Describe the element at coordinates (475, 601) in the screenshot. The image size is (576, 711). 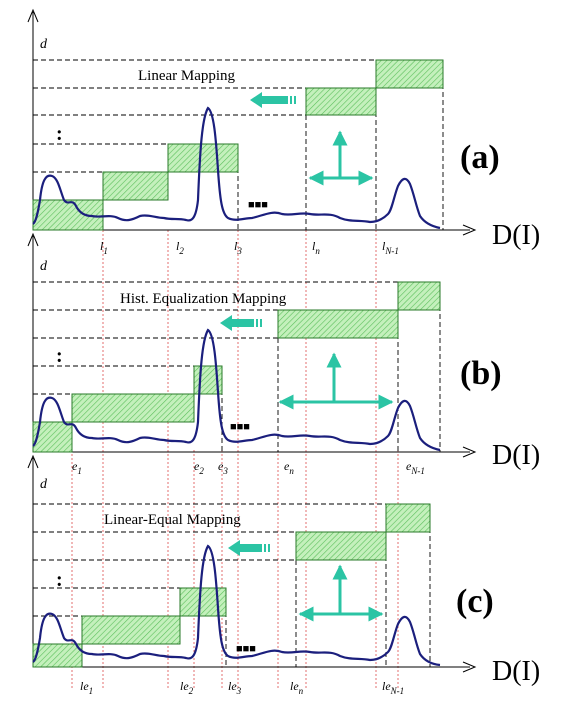
I see `panel-tag-c: (c)` at that location.